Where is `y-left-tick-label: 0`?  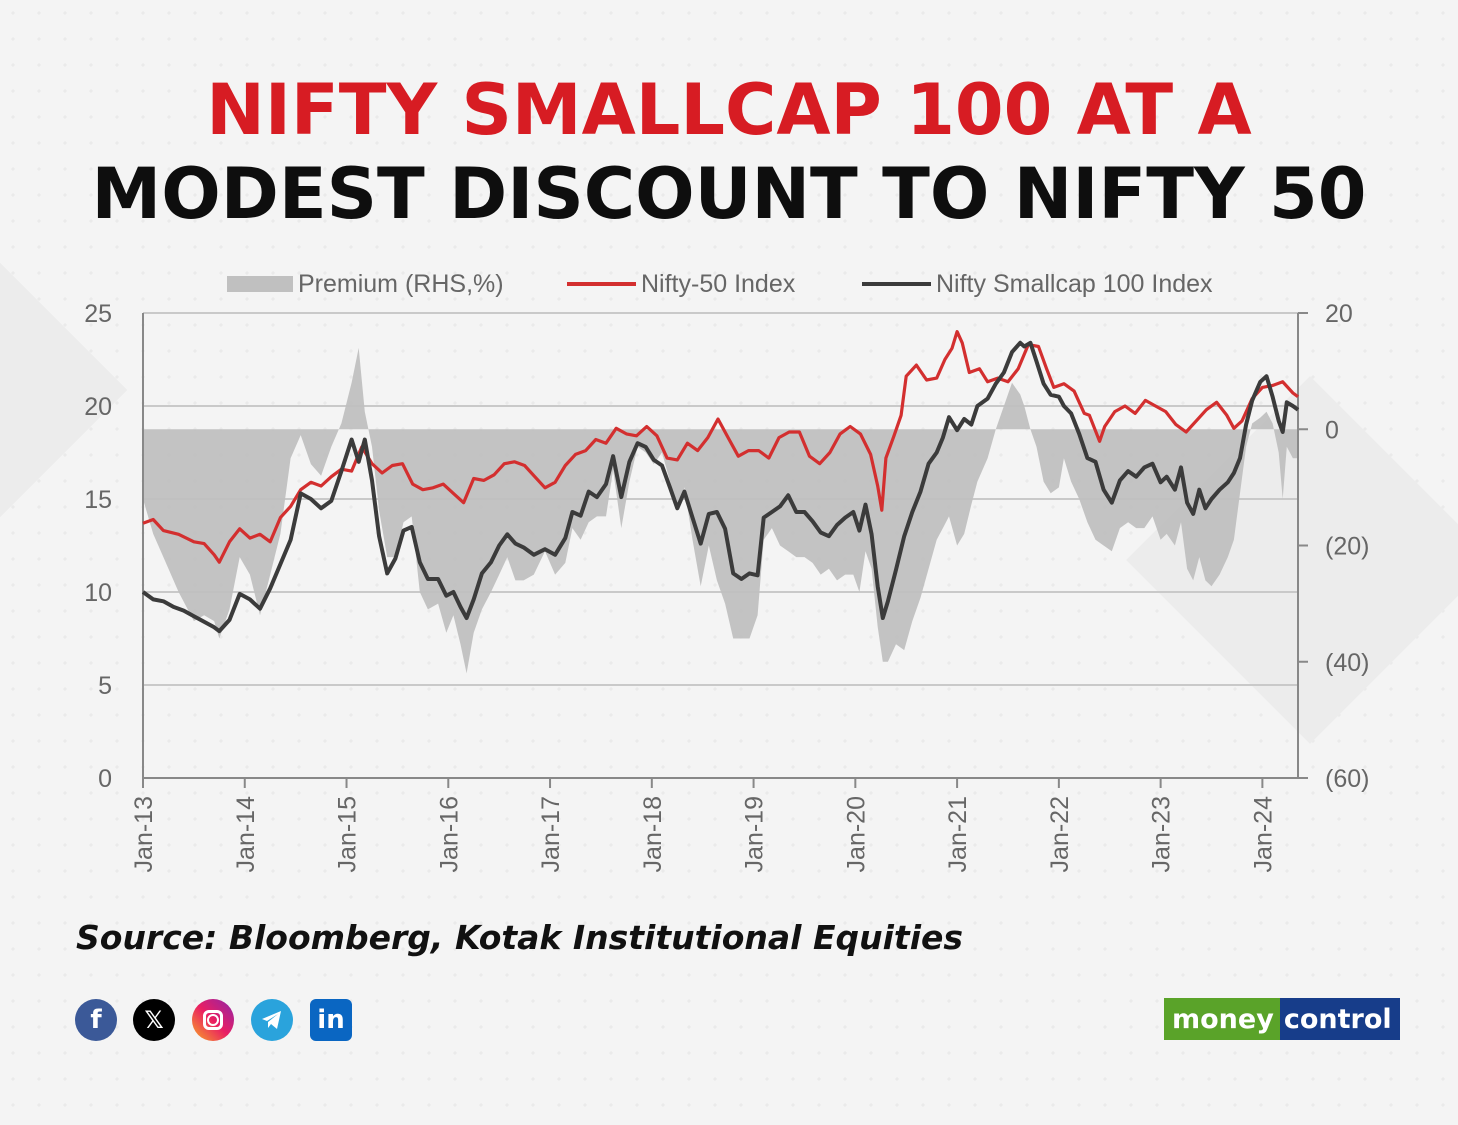
y-left-tick-label: 0 is located at coordinates (105, 779).